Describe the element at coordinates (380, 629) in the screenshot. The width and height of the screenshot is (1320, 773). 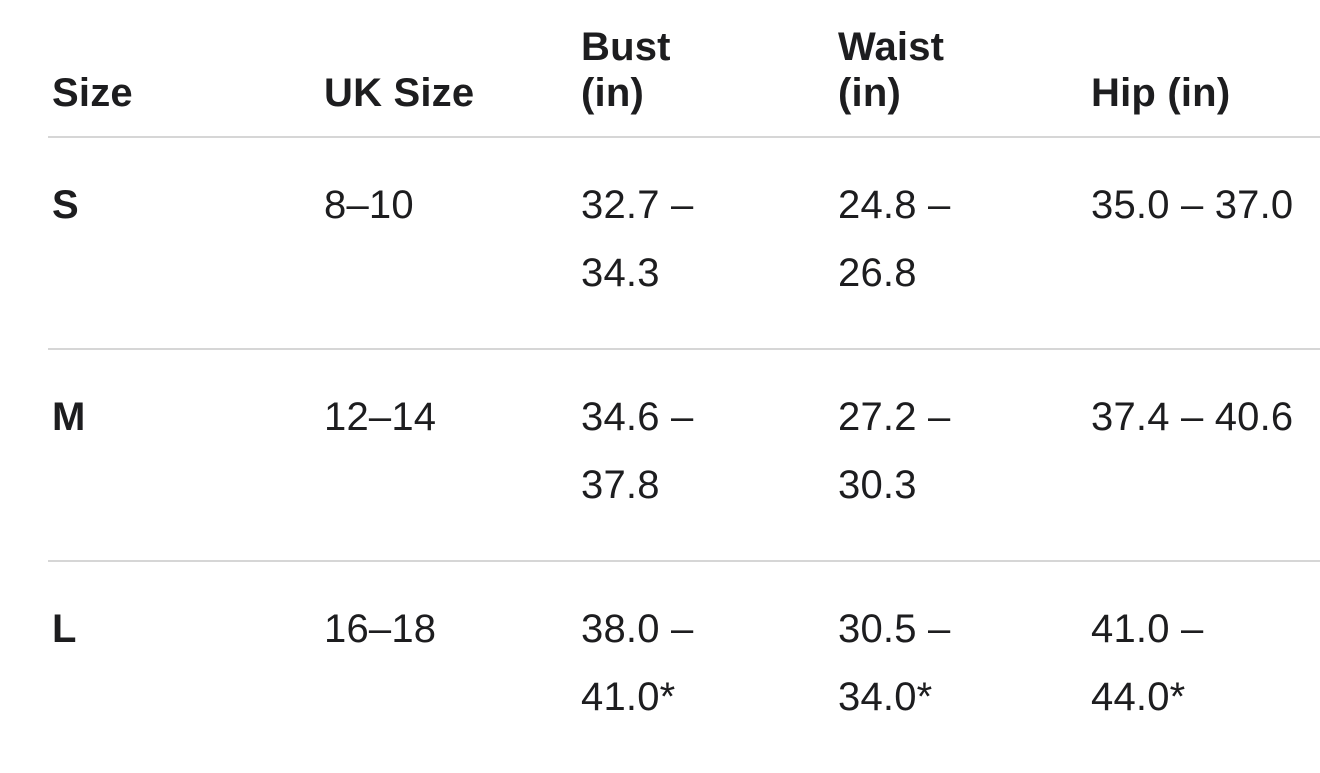
I see `uk-size-cell: 16–18` at that location.